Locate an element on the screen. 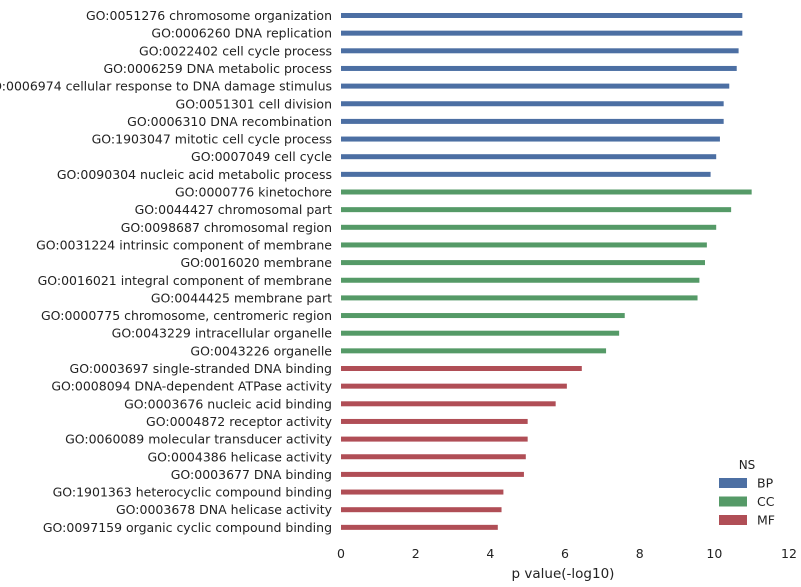 The image size is (801, 587). category-label: GO:1903047 mitotic cell cycle process is located at coordinates (212, 139).